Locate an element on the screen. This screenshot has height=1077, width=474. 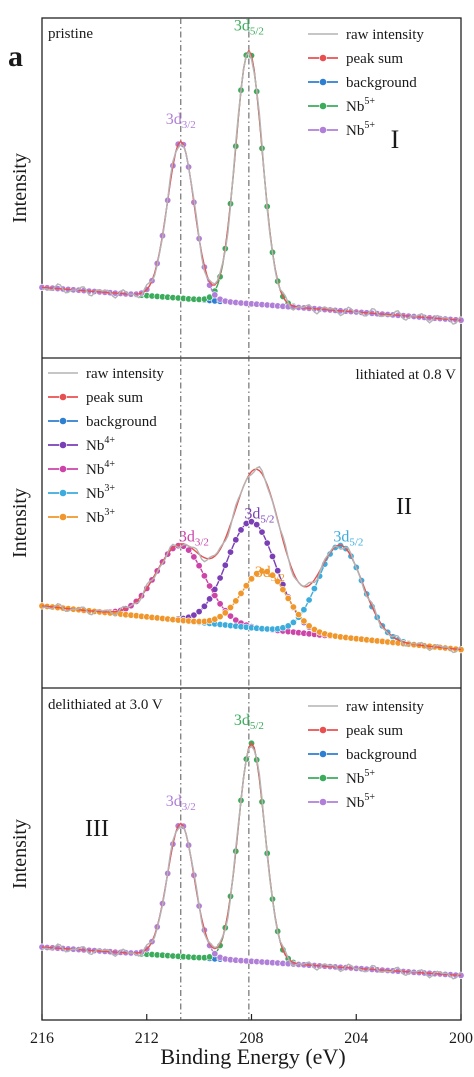
x-tick-label: 212 is located at coordinates (147, 1038).